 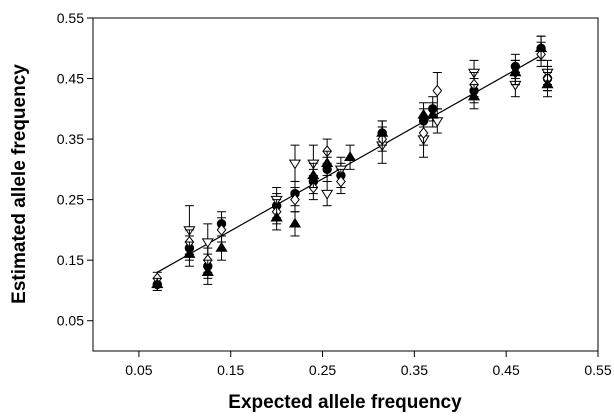 What do you see at coordinates (70, 79) in the screenshot?
I see `y-tick-label: 0.45` at bounding box center [70, 79].